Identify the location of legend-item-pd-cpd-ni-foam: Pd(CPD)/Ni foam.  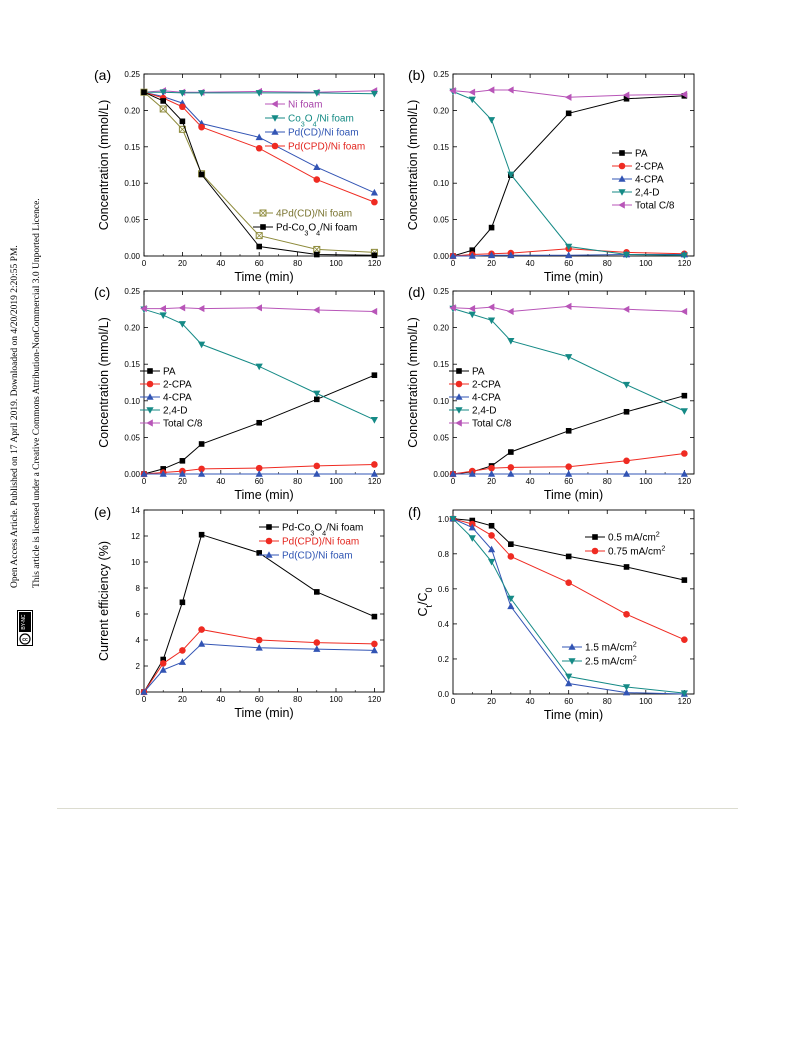
(315, 147).